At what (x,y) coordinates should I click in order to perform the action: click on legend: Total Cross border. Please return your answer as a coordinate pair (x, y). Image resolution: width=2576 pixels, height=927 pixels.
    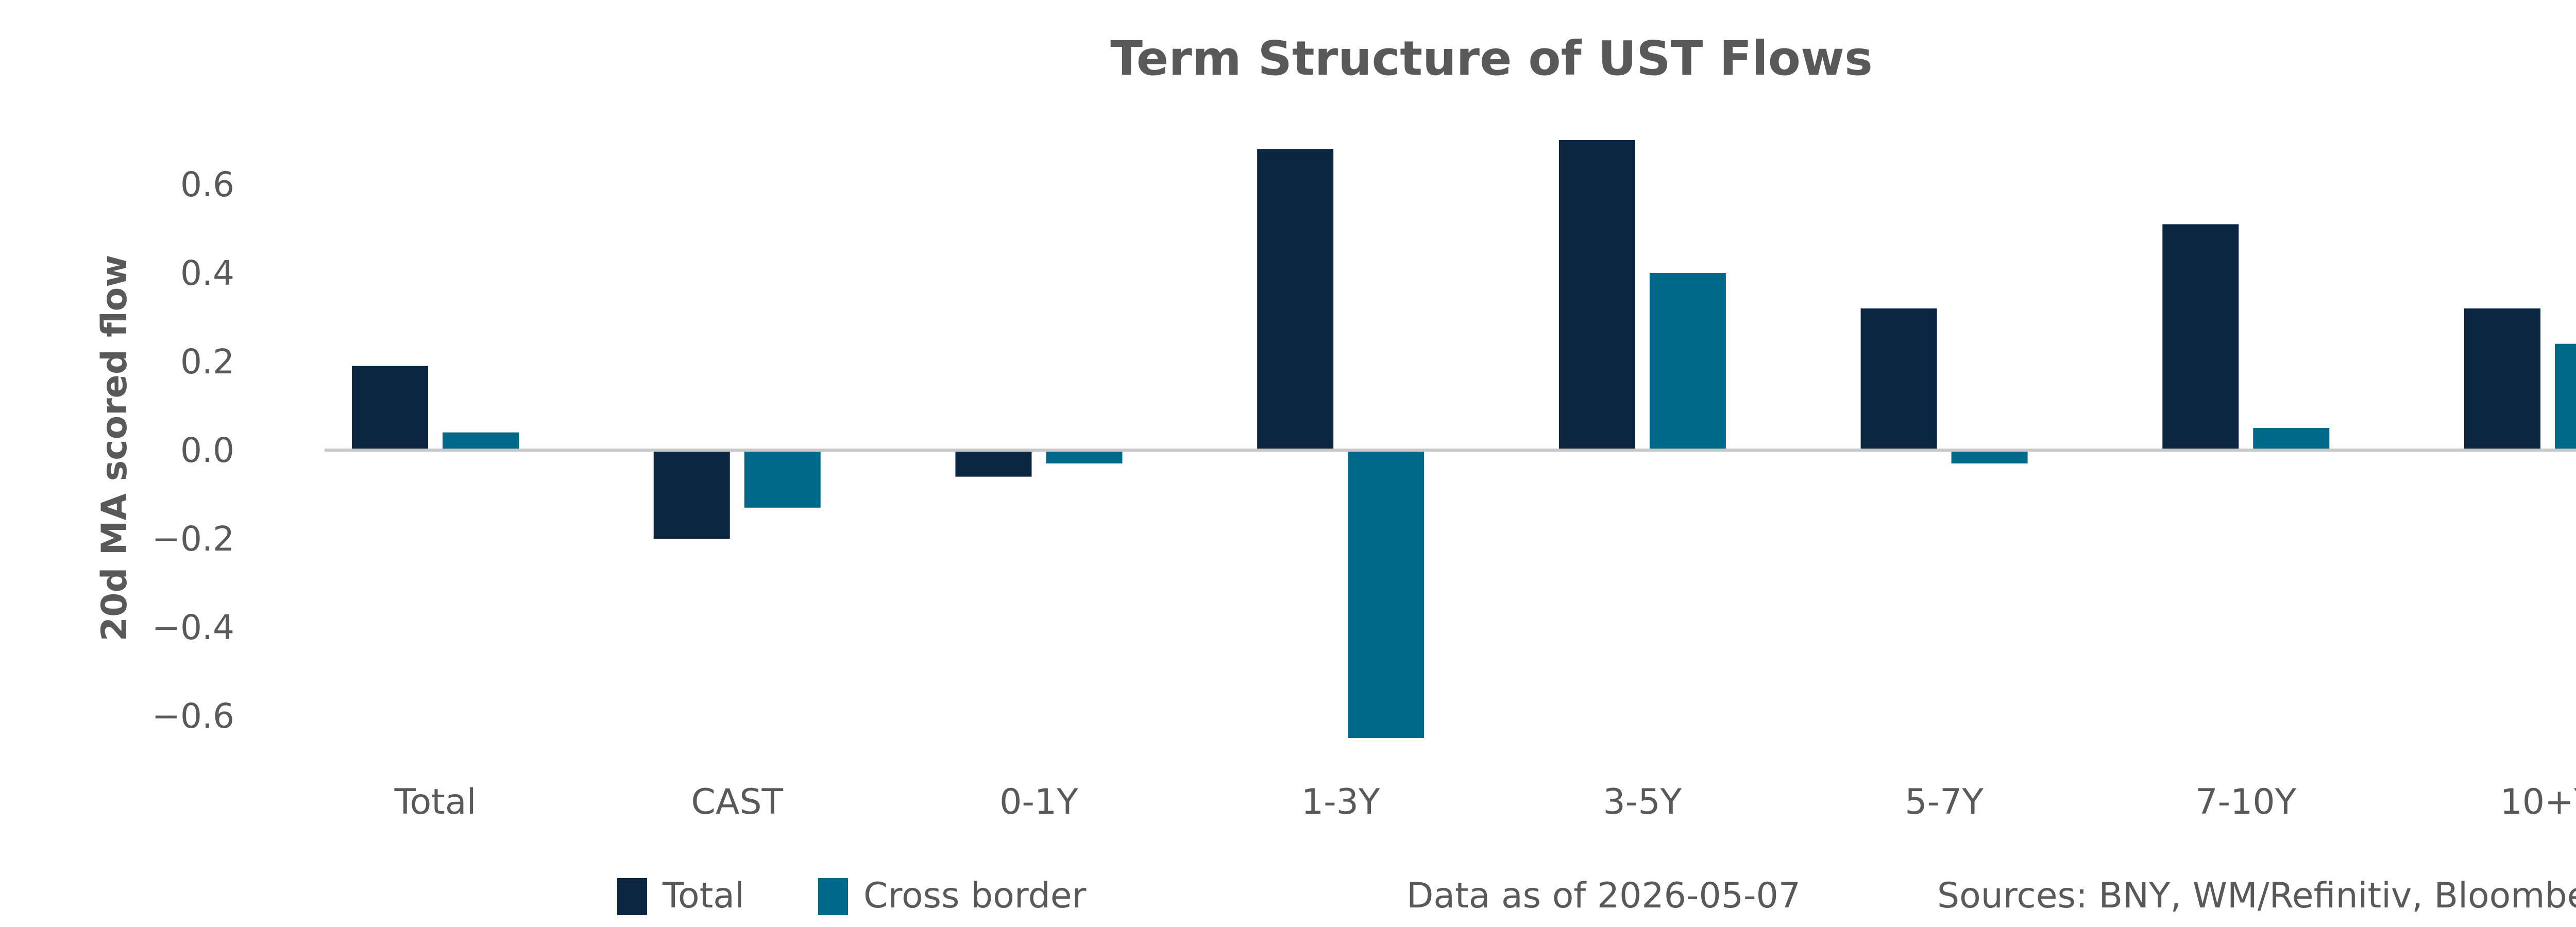
    Looking at the image, I should click on (852, 896).